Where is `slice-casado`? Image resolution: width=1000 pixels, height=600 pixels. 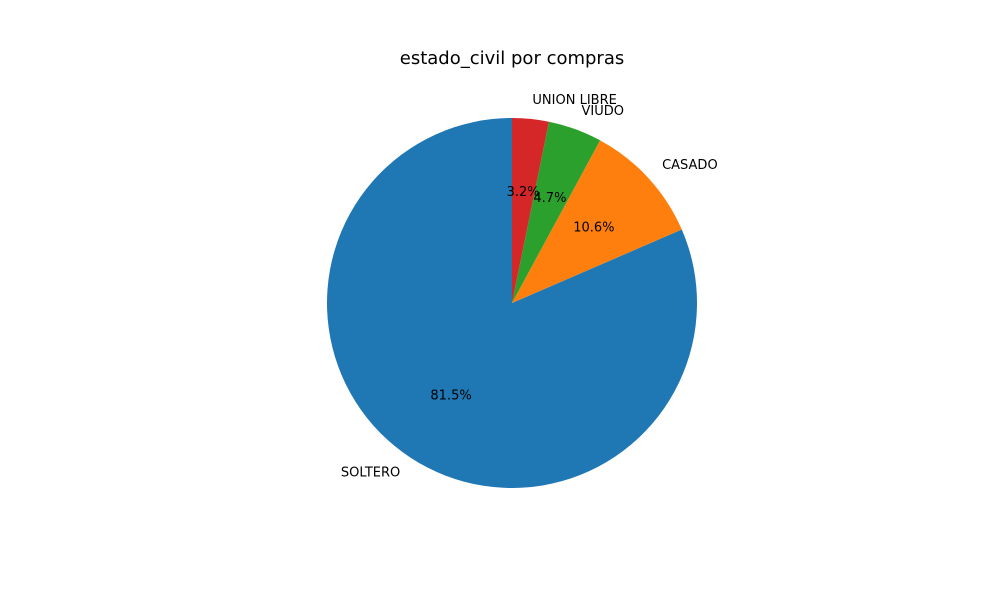
slice-casado is located at coordinates (597, 221).